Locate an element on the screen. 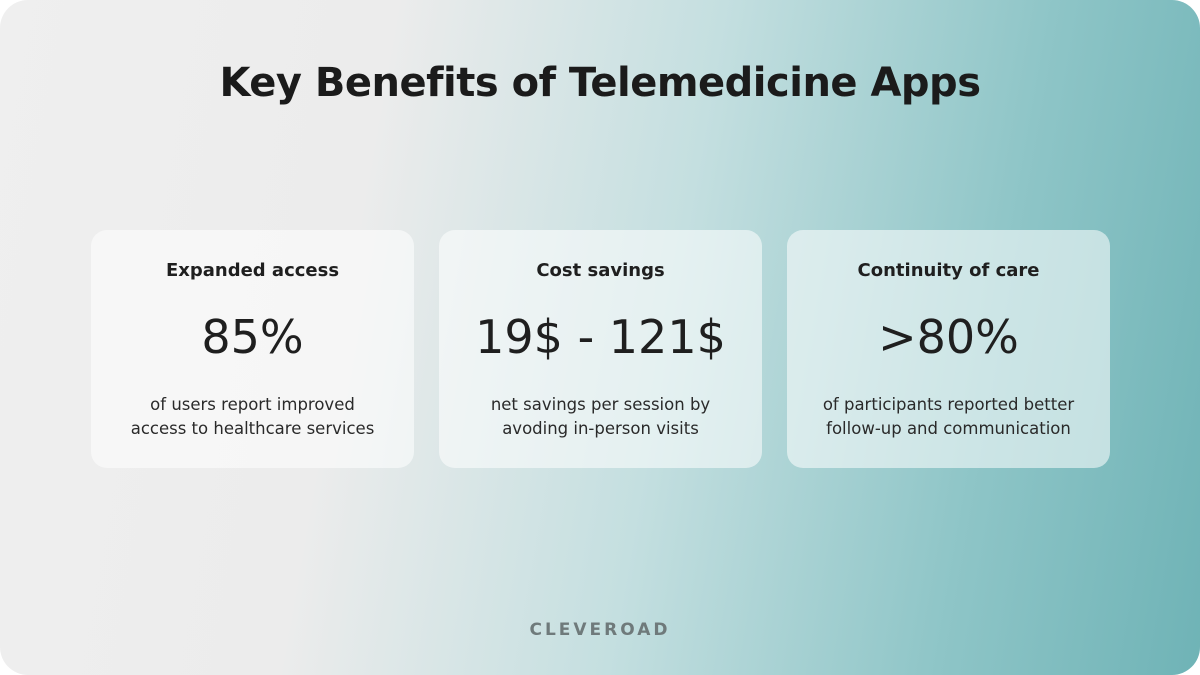 This screenshot has height=675, width=1200. description-line: net savings per session by is located at coordinates (600, 404).